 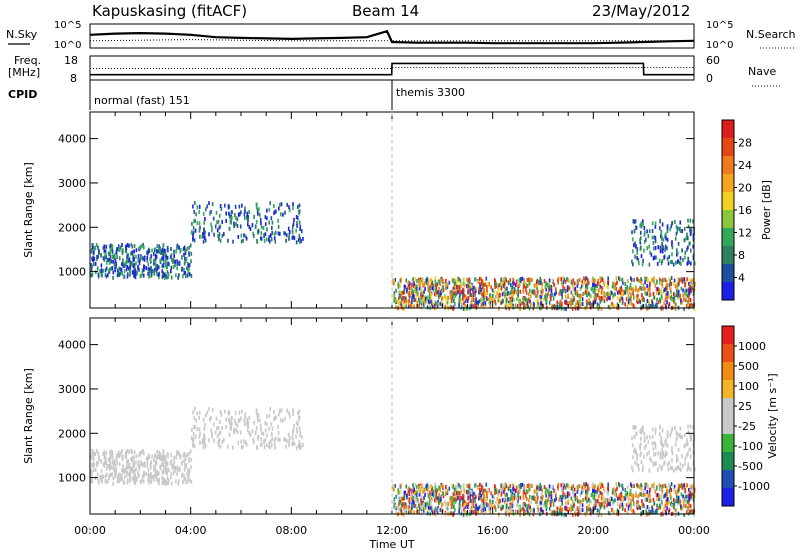 What do you see at coordinates (392, 36) in the screenshot?
I see `noise-frame` at bounding box center [392, 36].